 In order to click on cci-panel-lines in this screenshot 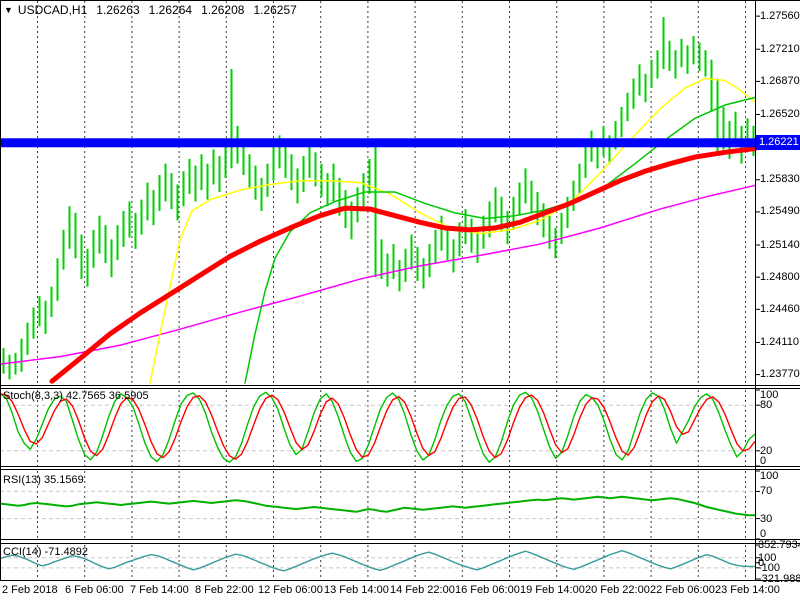, I will do `click(377, 561)`.